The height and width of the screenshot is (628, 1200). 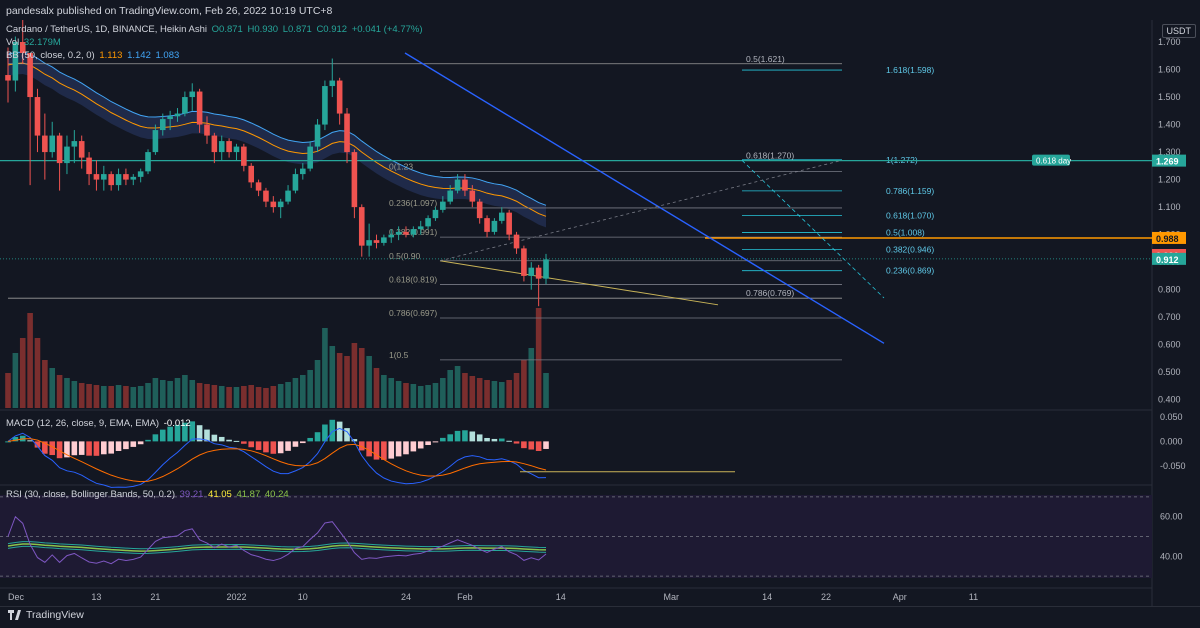 What do you see at coordinates (465, 597) in the screenshot?
I see `time-tick-label: Feb` at bounding box center [465, 597].